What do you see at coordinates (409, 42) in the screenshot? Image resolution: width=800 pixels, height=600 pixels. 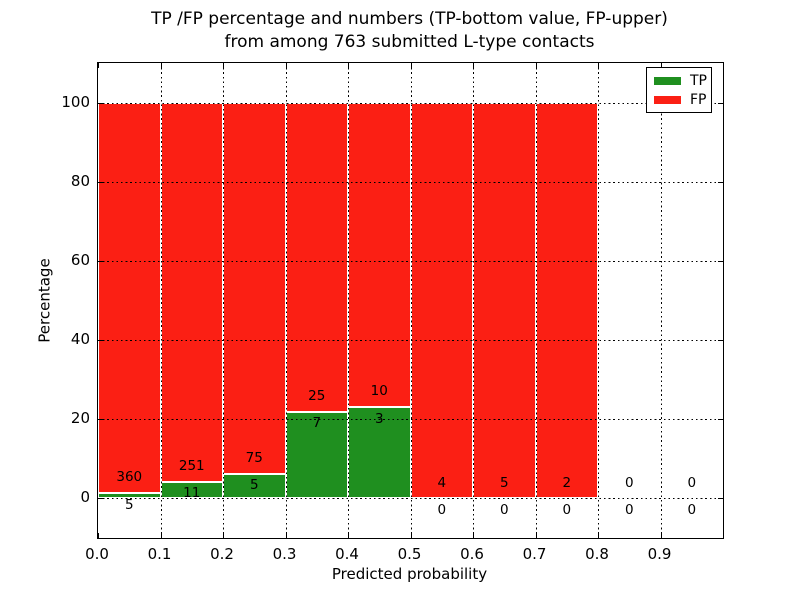 I see `chart-title-line2: from among 763 submitted L-type contacts` at bounding box center [409, 42].